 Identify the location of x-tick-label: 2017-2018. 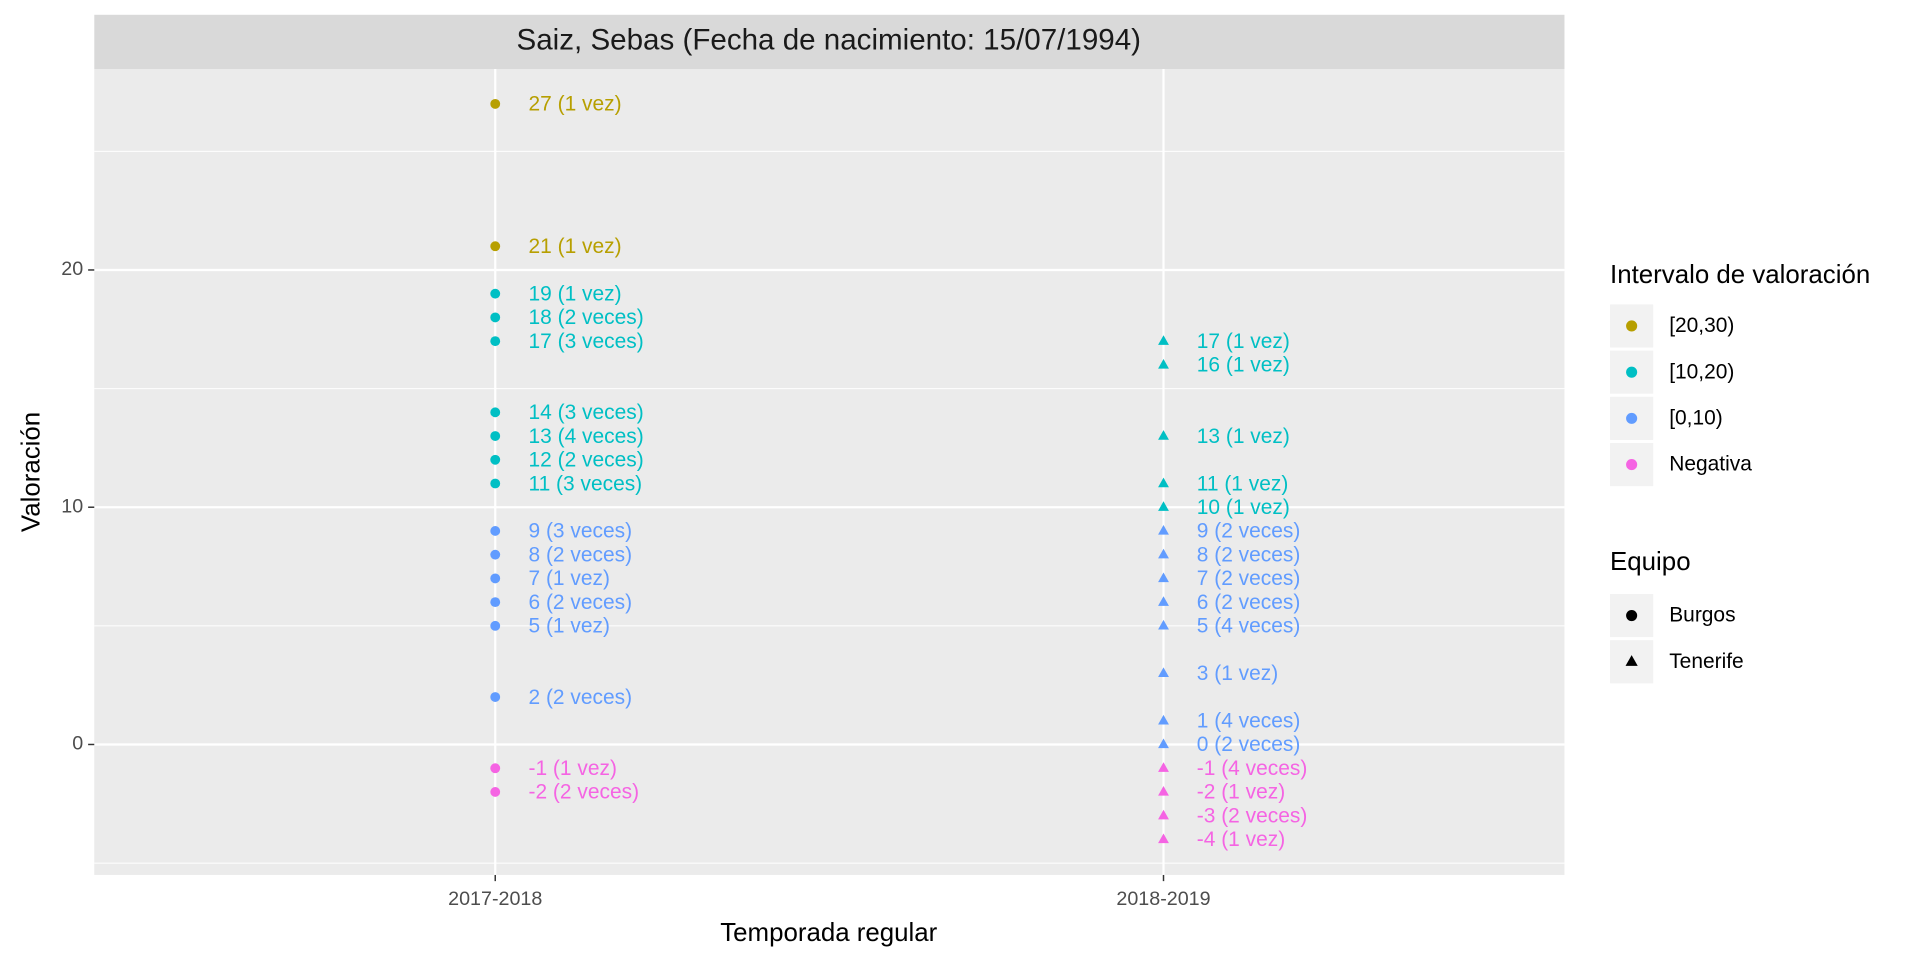
(495, 899).